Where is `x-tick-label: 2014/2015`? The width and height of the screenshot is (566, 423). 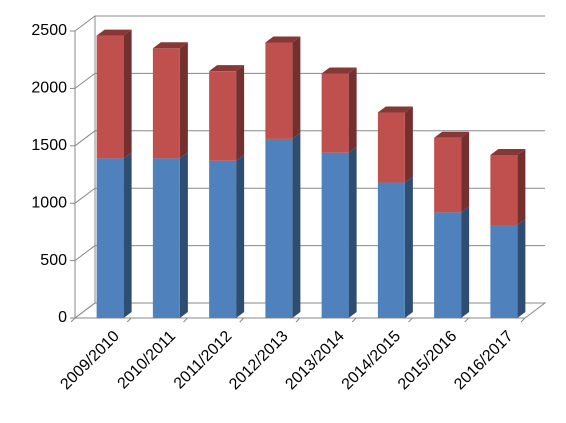
x-tick-label: 2014/2015 is located at coordinates (372, 361).